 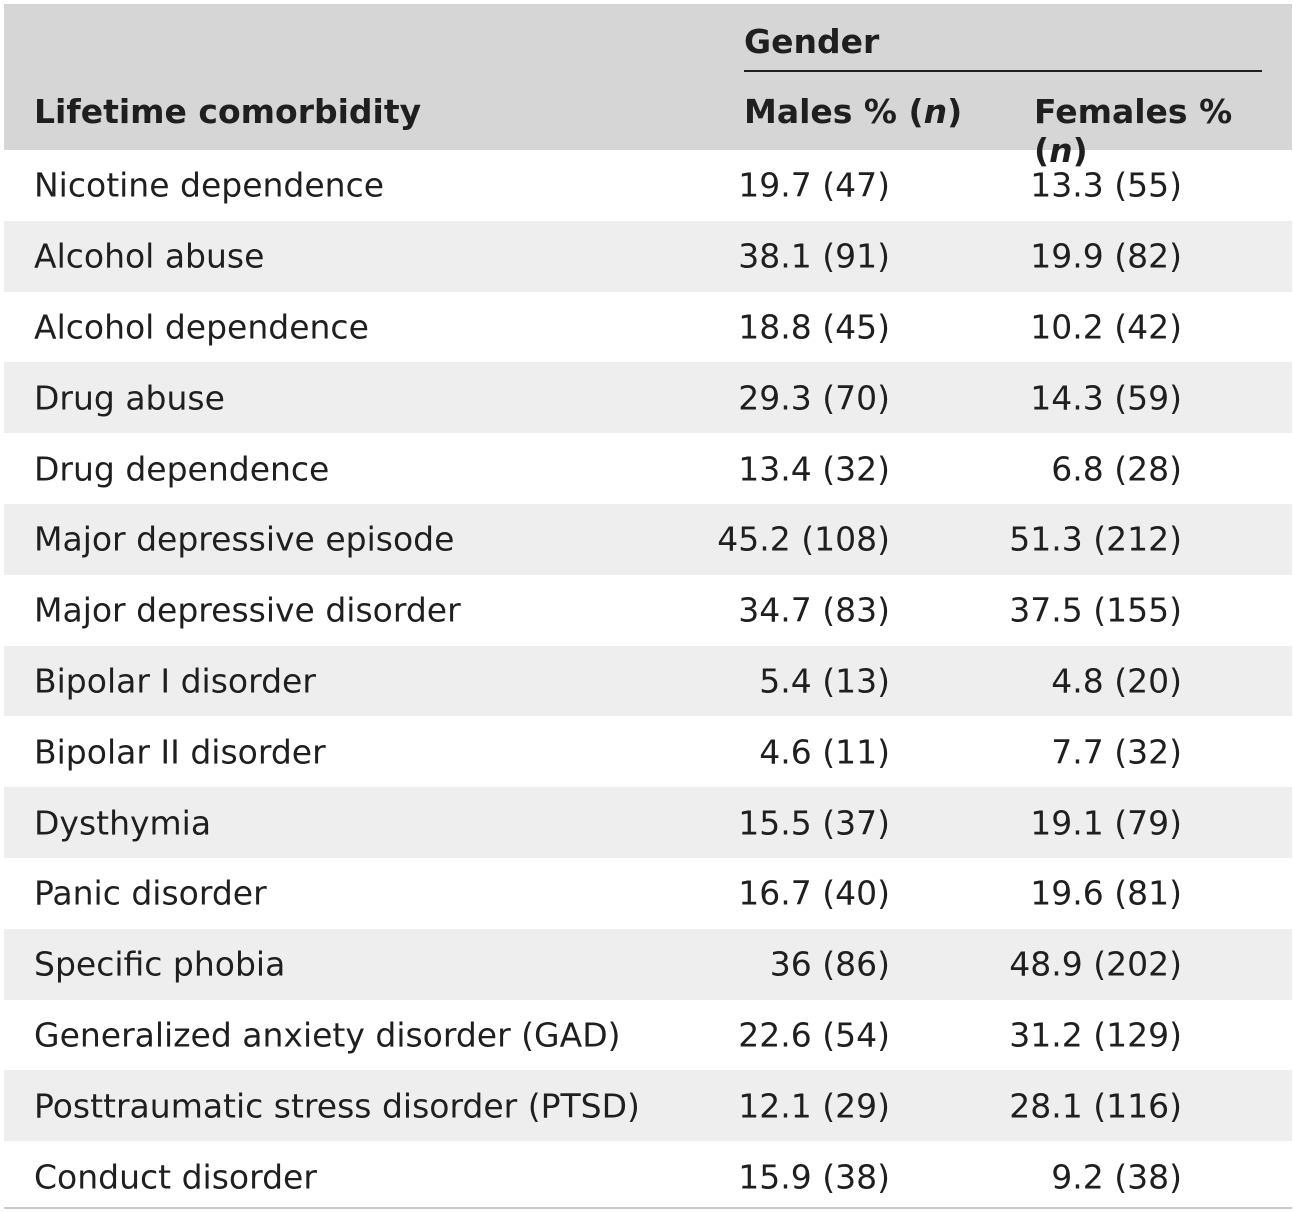 What do you see at coordinates (834, 111) in the screenshot?
I see `males-header-text: Males % (` at bounding box center [834, 111].